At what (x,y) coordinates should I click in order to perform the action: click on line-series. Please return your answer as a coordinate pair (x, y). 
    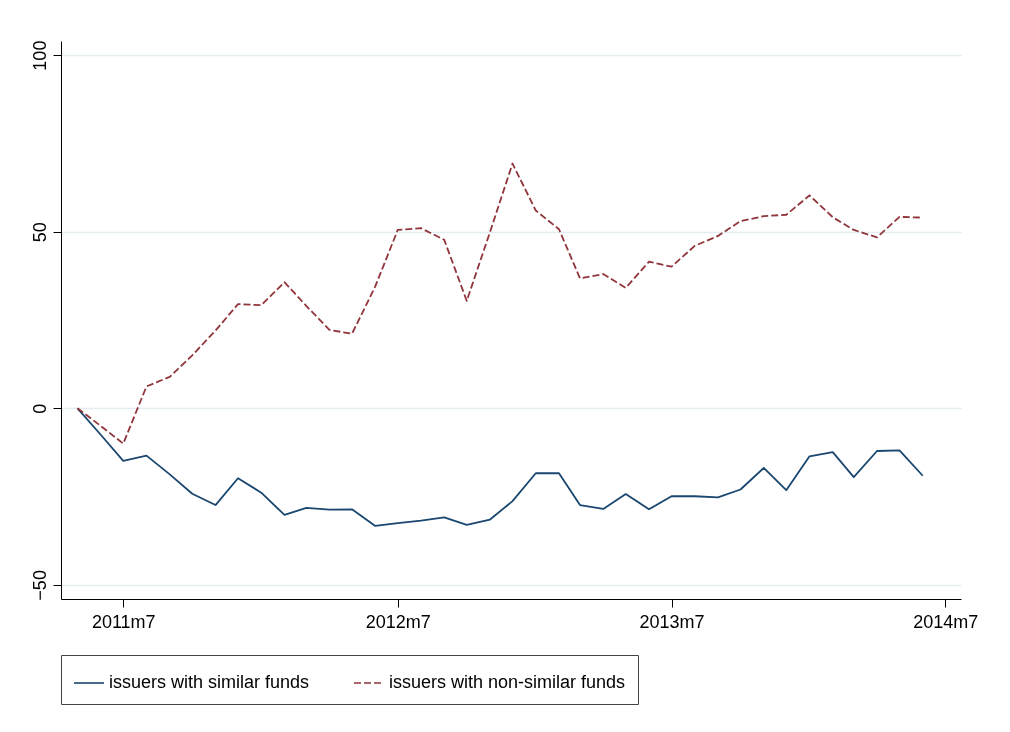
    Looking at the image, I should click on (500, 467).